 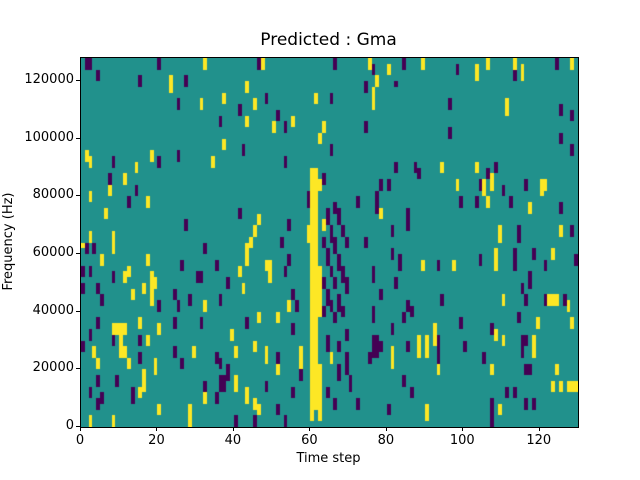 I want to click on x-tick-label: 0, so click(x=80, y=440).